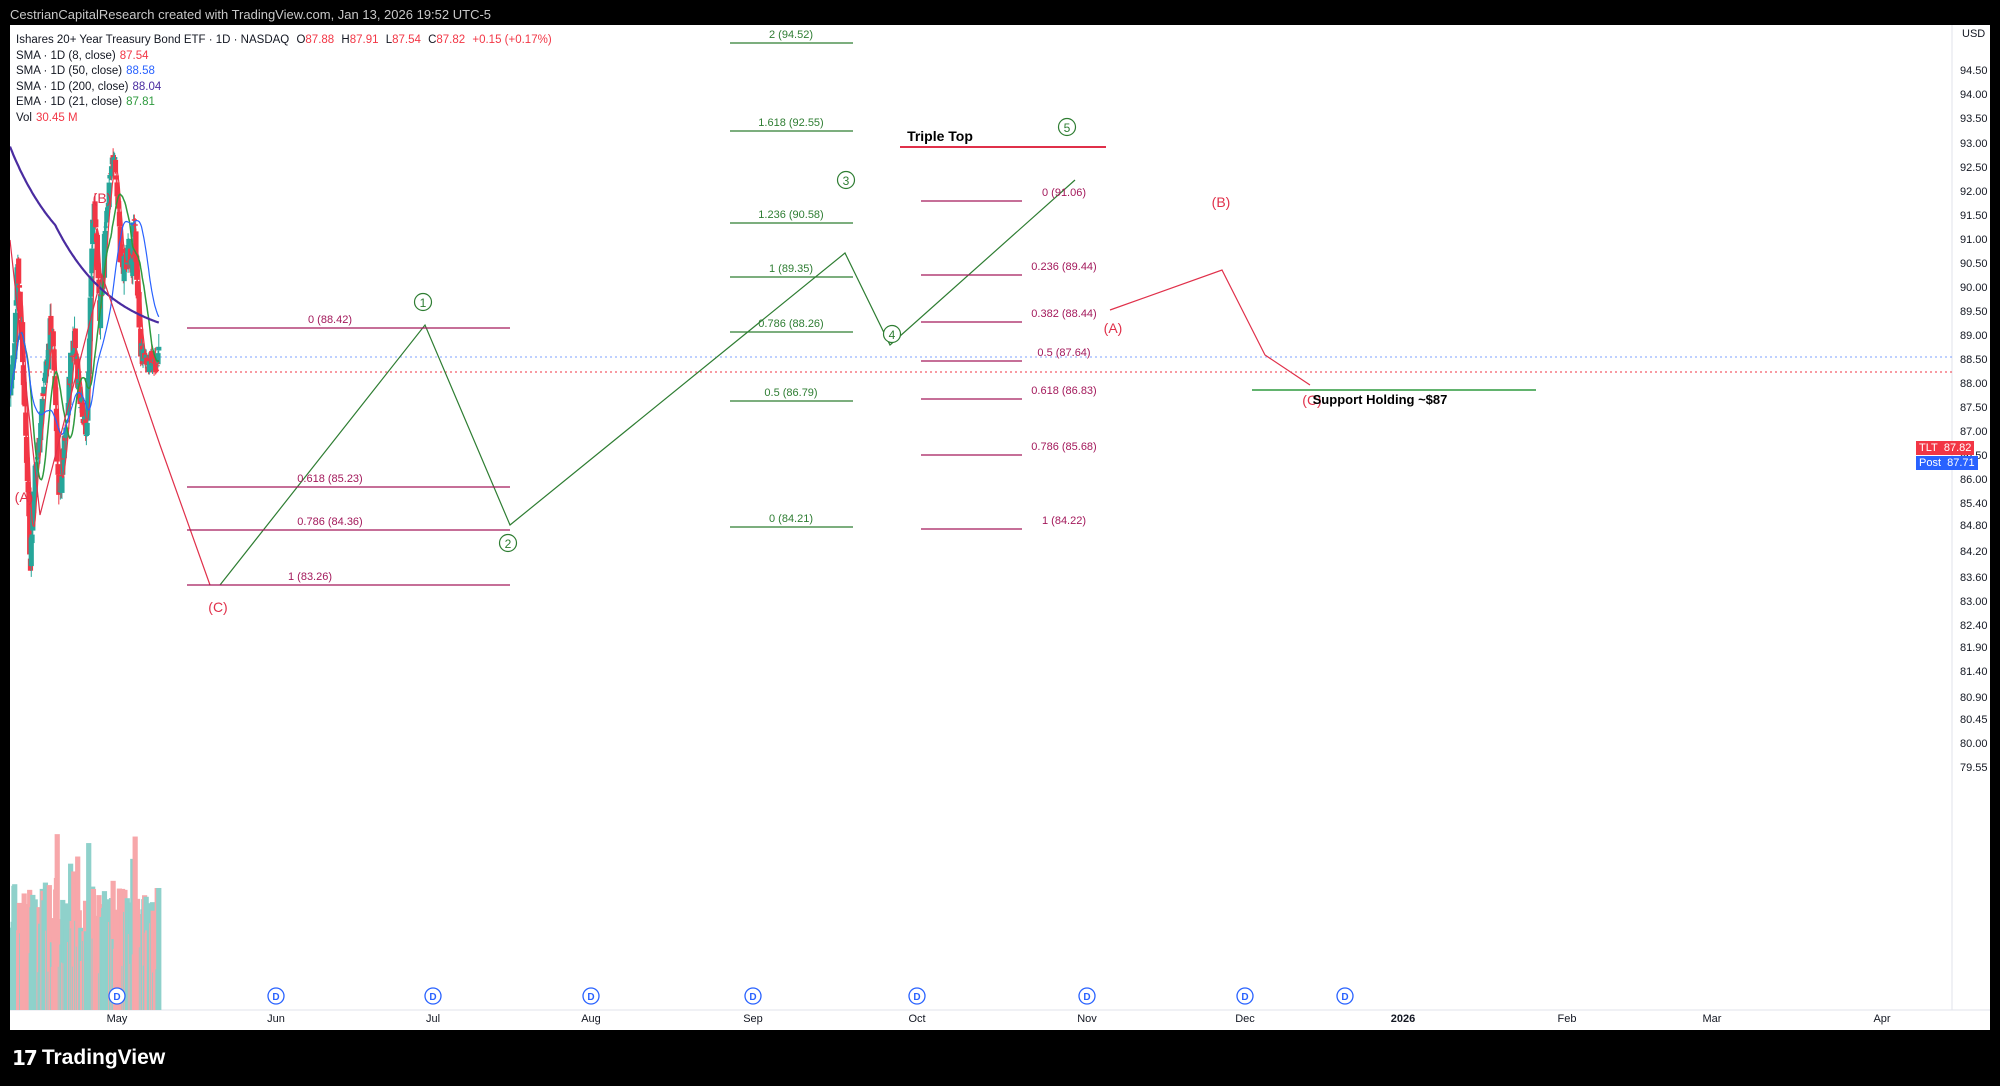 The height and width of the screenshot is (1086, 2000). Describe the element at coordinates (25, 1058) in the screenshot. I see `tradingview-logo-icon: 17` at that location.